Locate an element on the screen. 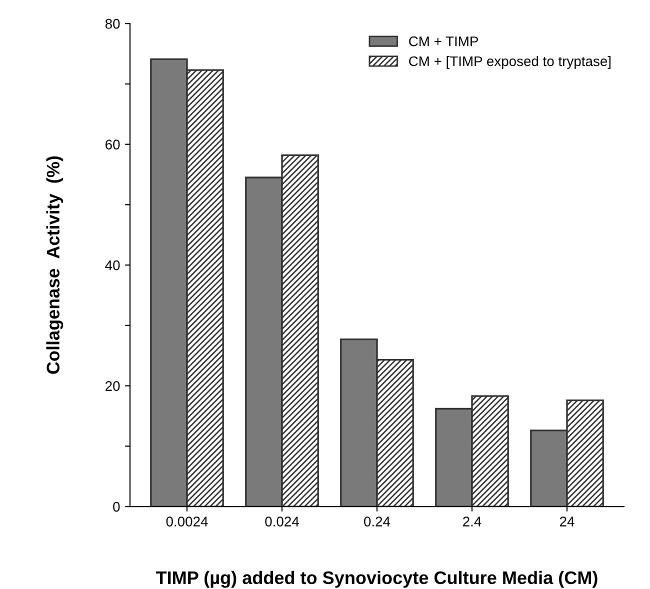 The width and height of the screenshot is (650, 589). y-tick-label: 60 is located at coordinates (113, 145).